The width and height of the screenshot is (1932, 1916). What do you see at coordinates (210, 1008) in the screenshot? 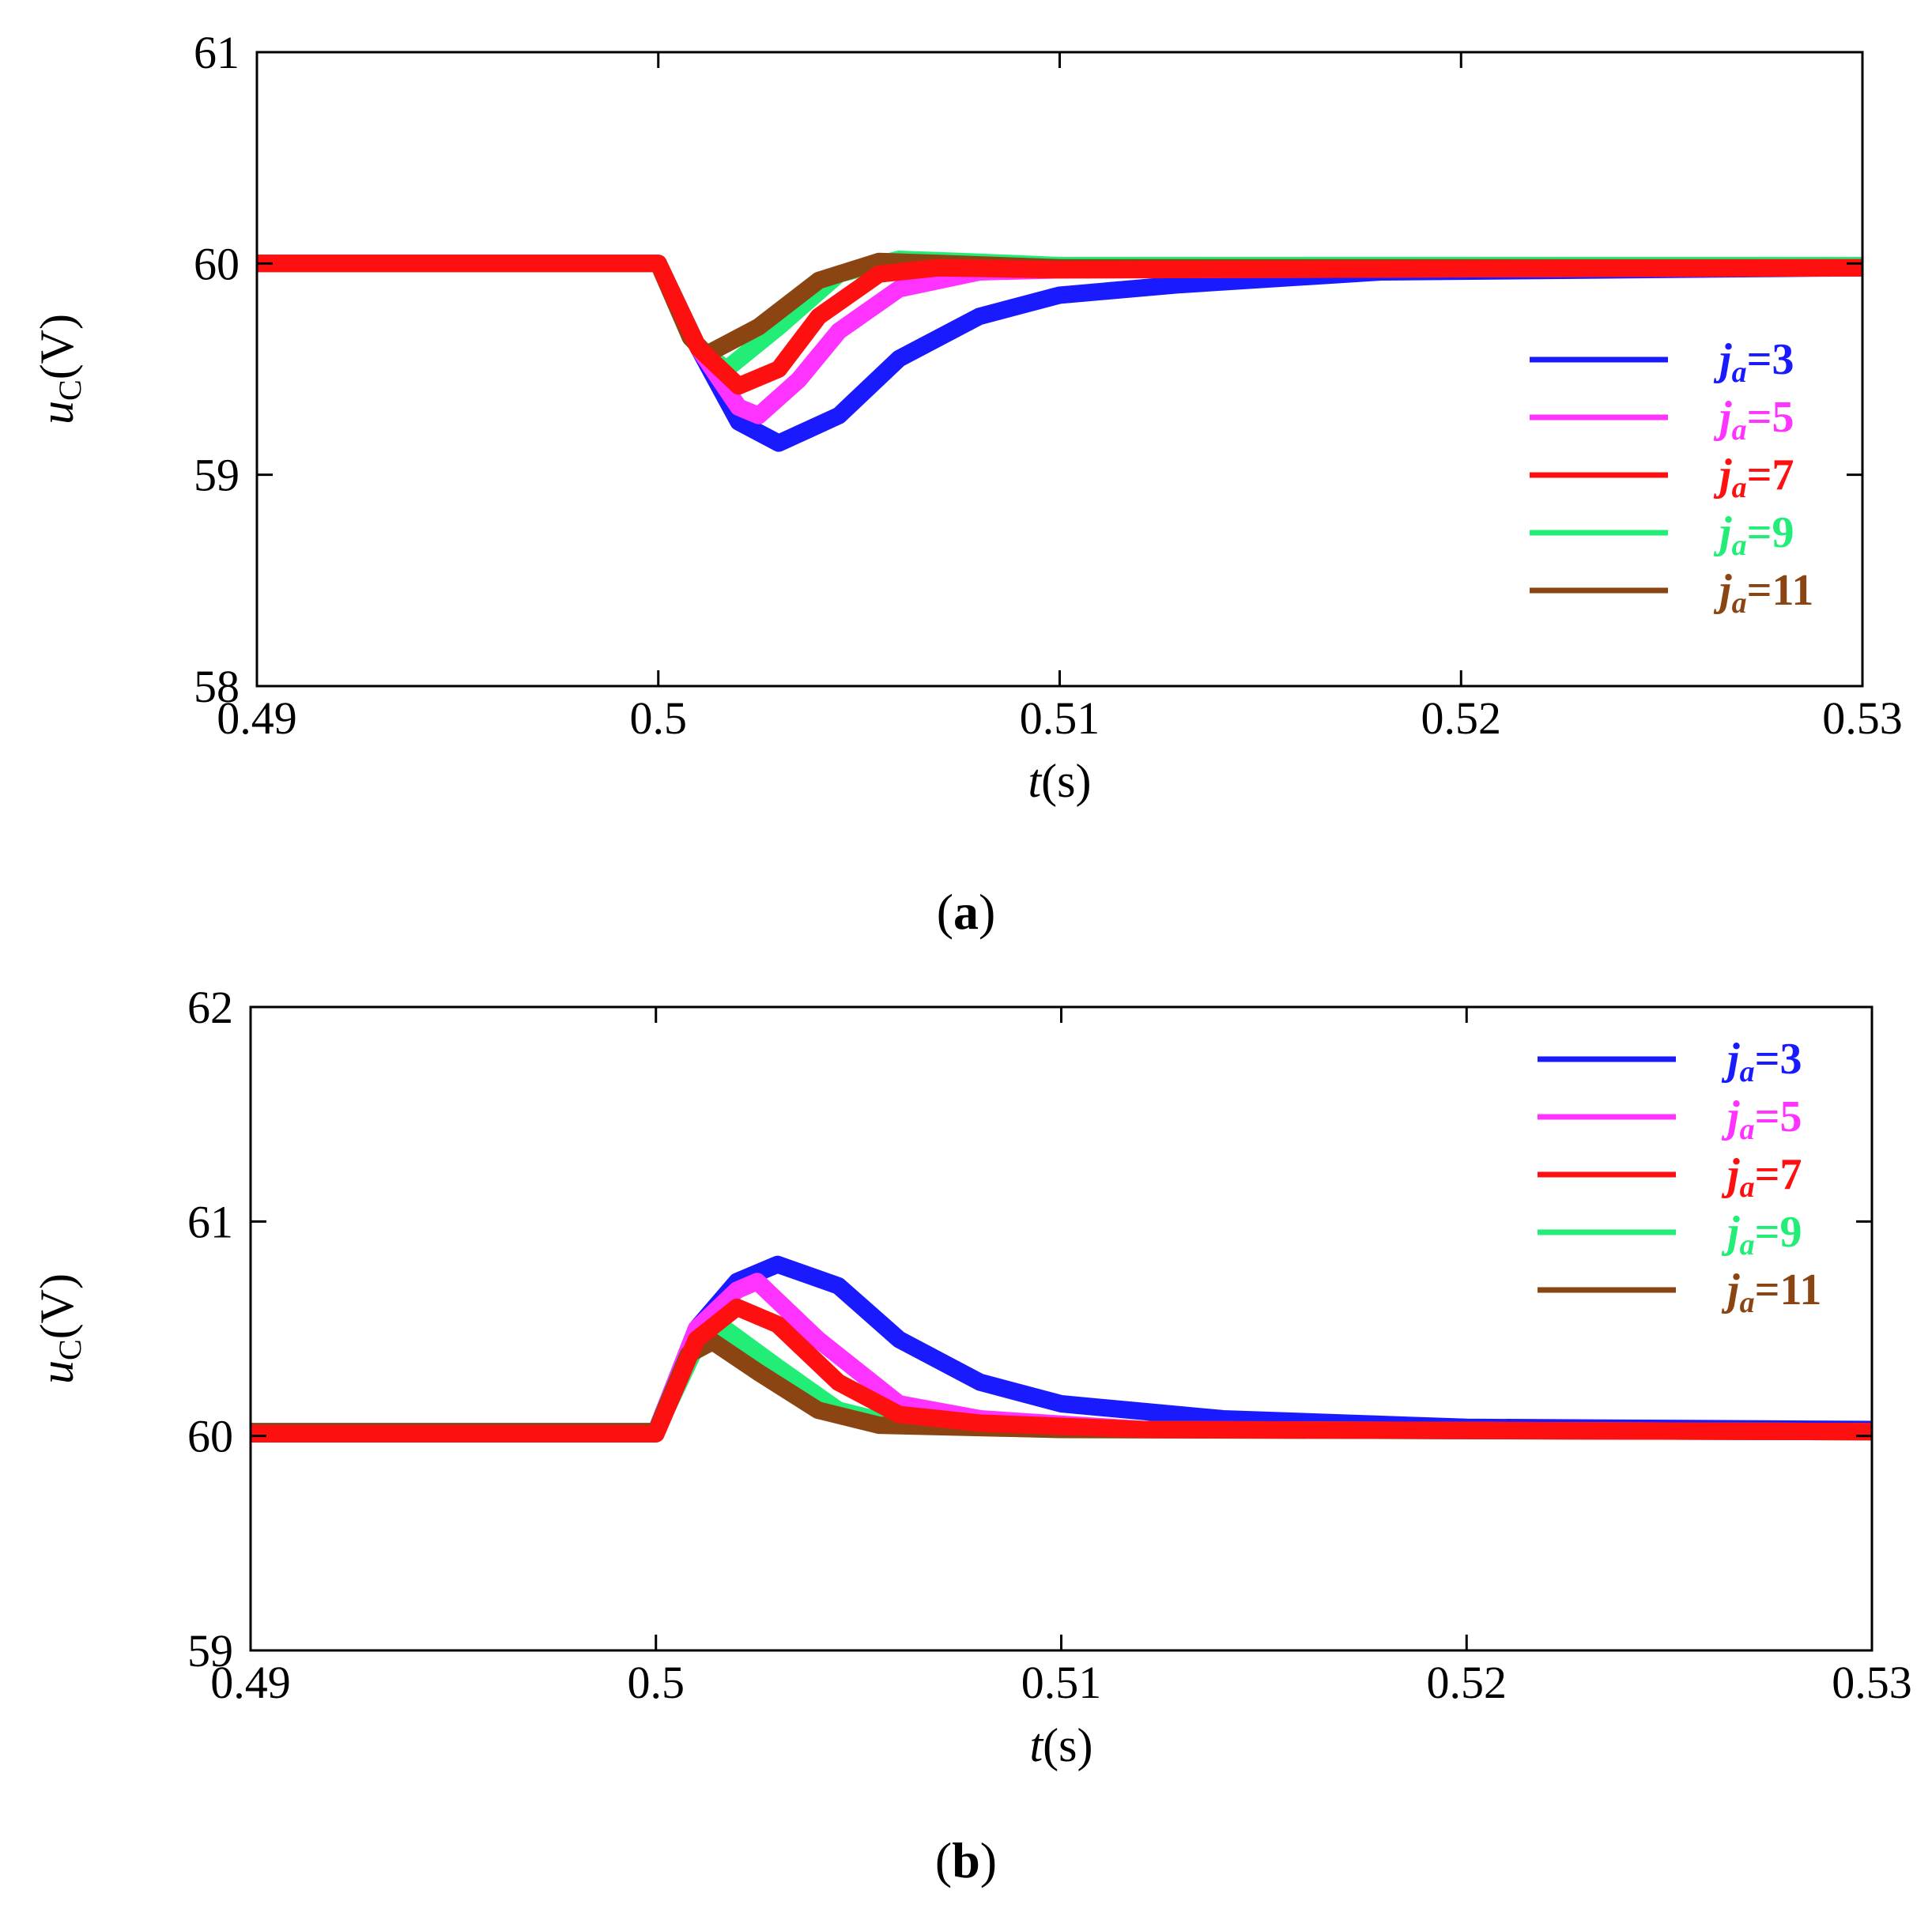
I see `y-tick-label: 62` at bounding box center [210, 1008].